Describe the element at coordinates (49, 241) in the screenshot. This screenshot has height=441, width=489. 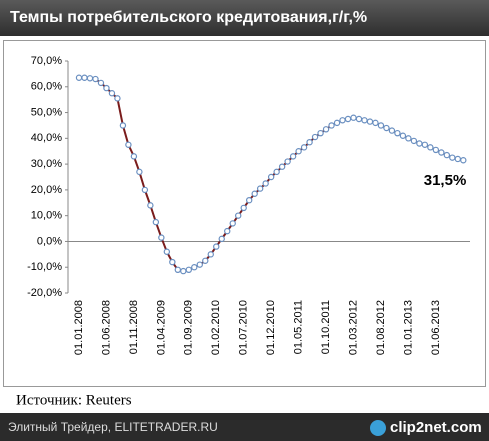
I see `y-tick-label: 0,0%` at that location.